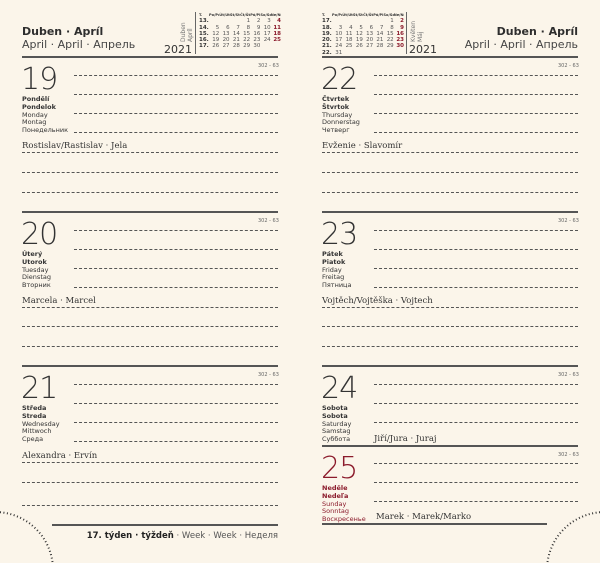 Image resolution: width=600 pixels, height=563 pixels. Describe the element at coordinates (398, 15) in the screenshot. I see `mini-calendar-header: Ne/Ne` at that location.